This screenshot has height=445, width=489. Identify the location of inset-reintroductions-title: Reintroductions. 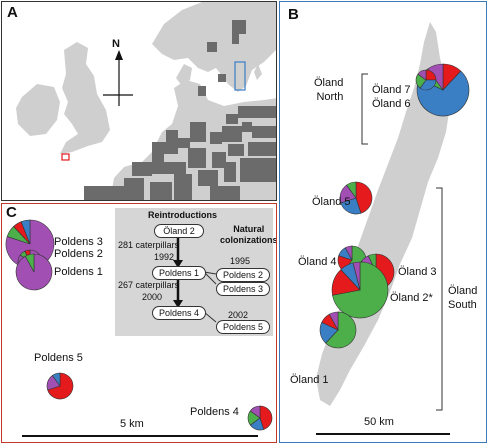
(182, 215).